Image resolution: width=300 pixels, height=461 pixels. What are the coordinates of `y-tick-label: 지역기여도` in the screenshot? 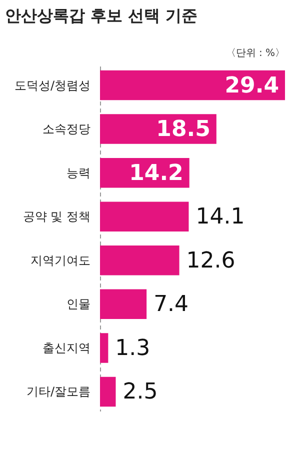 It's located at (60, 260).